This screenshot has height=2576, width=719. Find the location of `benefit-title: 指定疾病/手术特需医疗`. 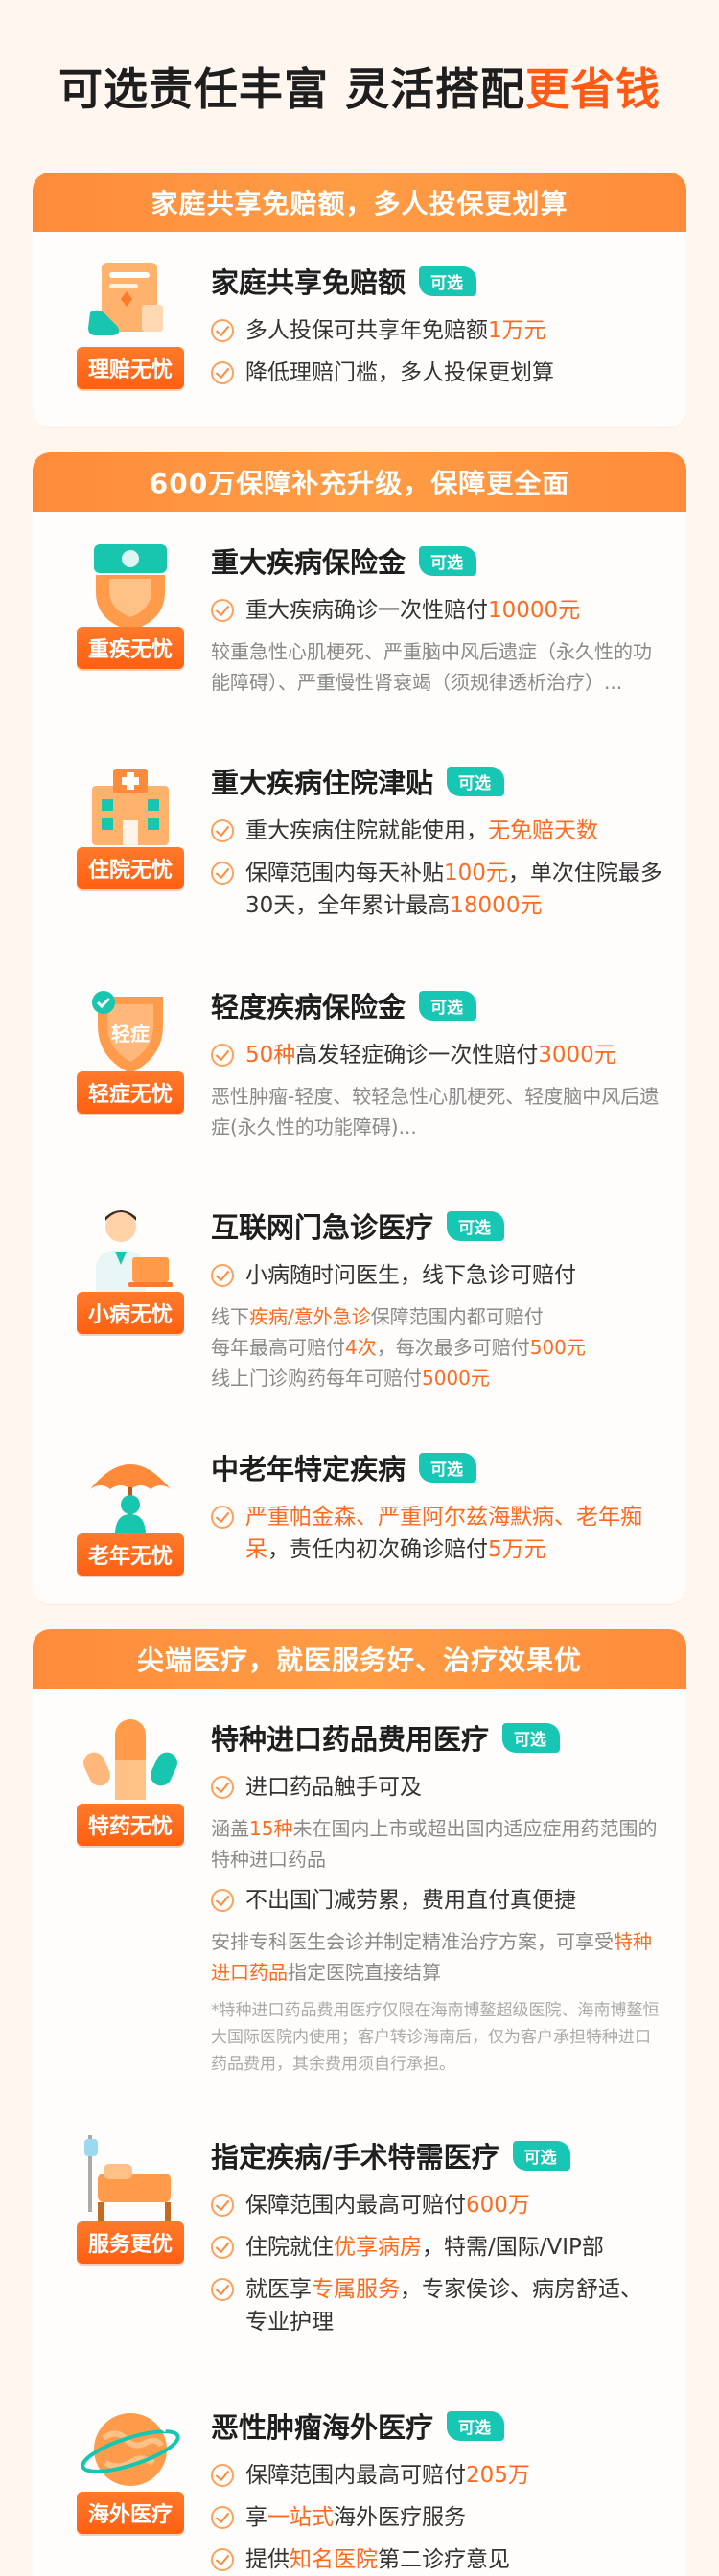

benefit-title: 指定疾病/手术特需医疗 is located at coordinates (355, 2157).